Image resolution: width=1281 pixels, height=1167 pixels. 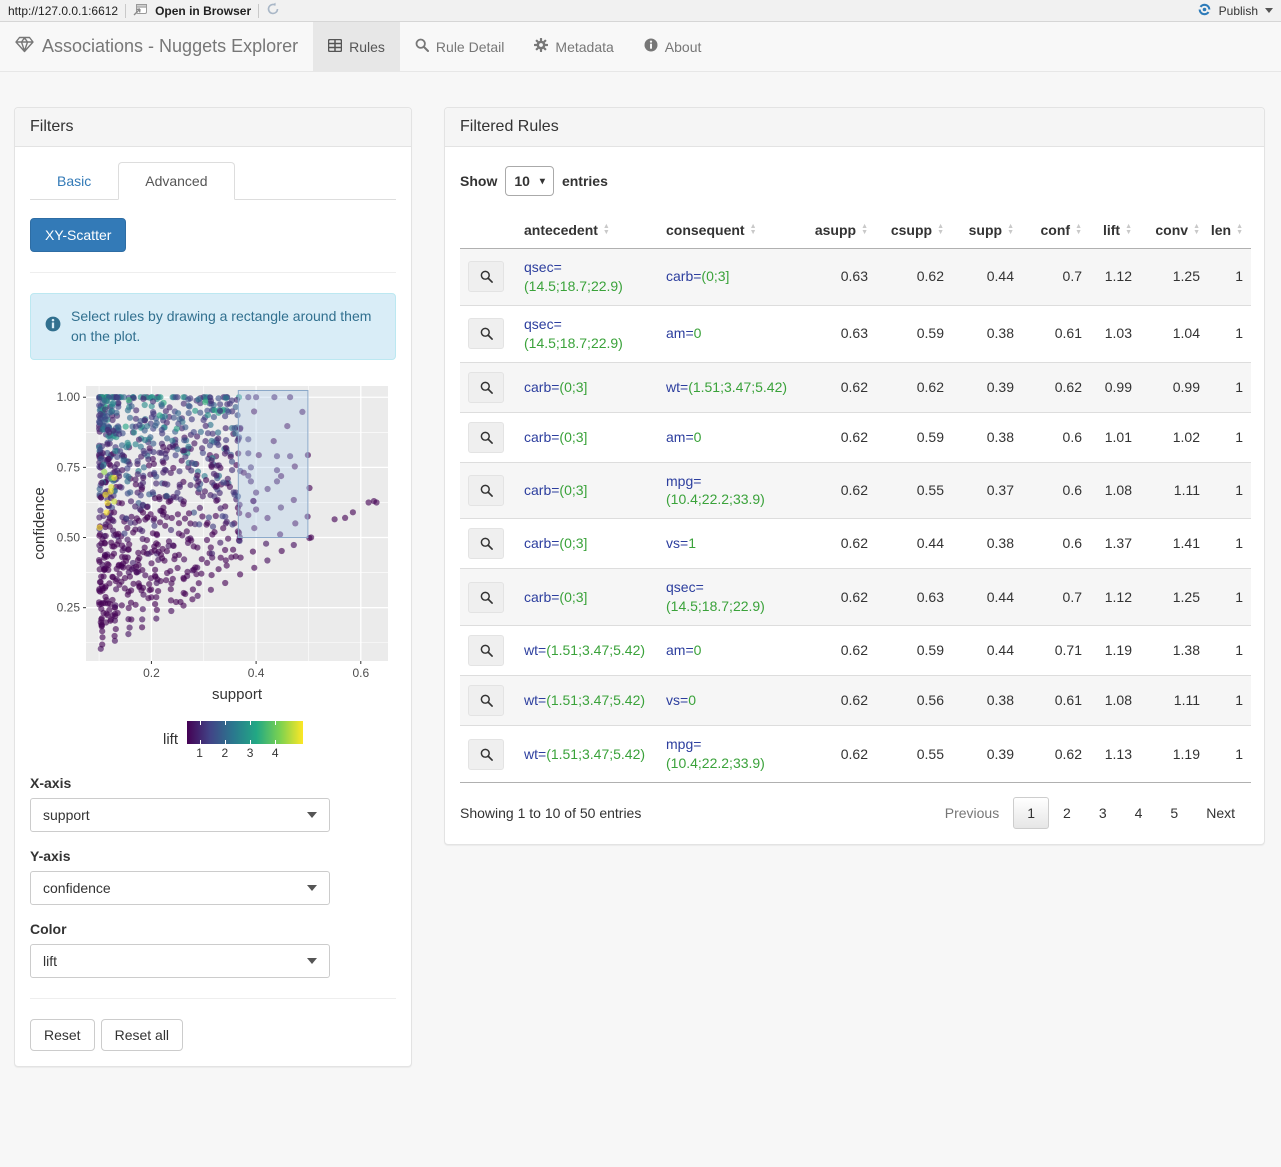 What do you see at coordinates (273, 463) in the screenshot?
I see `brush-selection` at bounding box center [273, 463].